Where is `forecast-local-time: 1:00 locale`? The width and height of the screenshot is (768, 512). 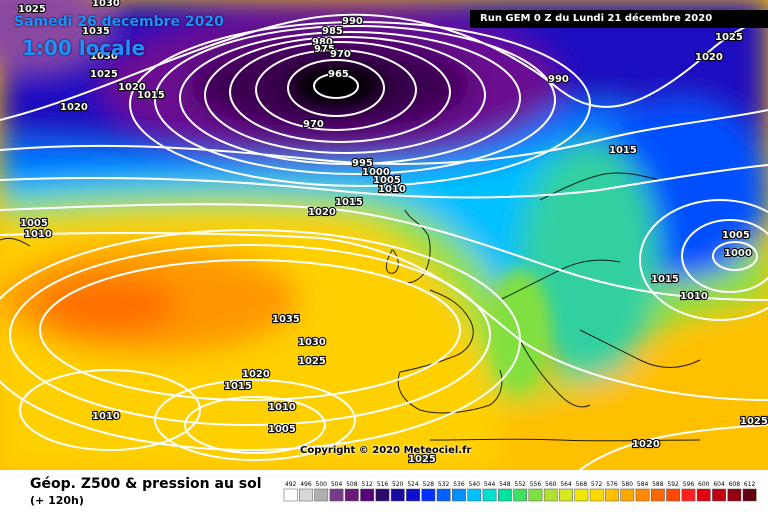
forecast-local-time: 1:00 locale is located at coordinates (84, 48).